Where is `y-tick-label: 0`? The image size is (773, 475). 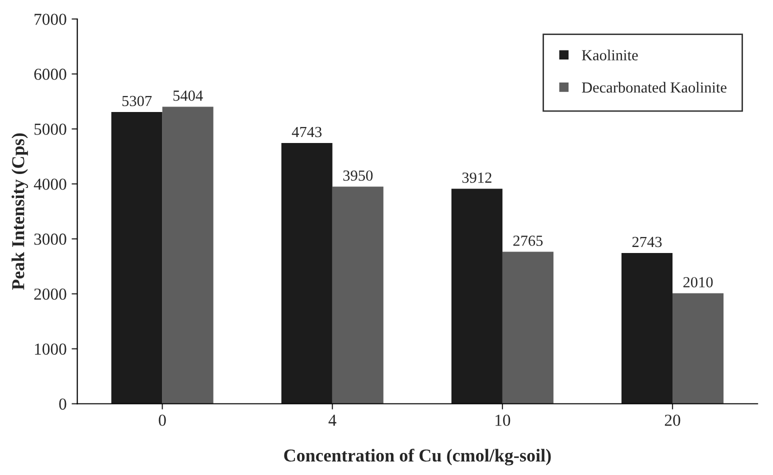 y-tick-label: 0 is located at coordinates (62, 404).